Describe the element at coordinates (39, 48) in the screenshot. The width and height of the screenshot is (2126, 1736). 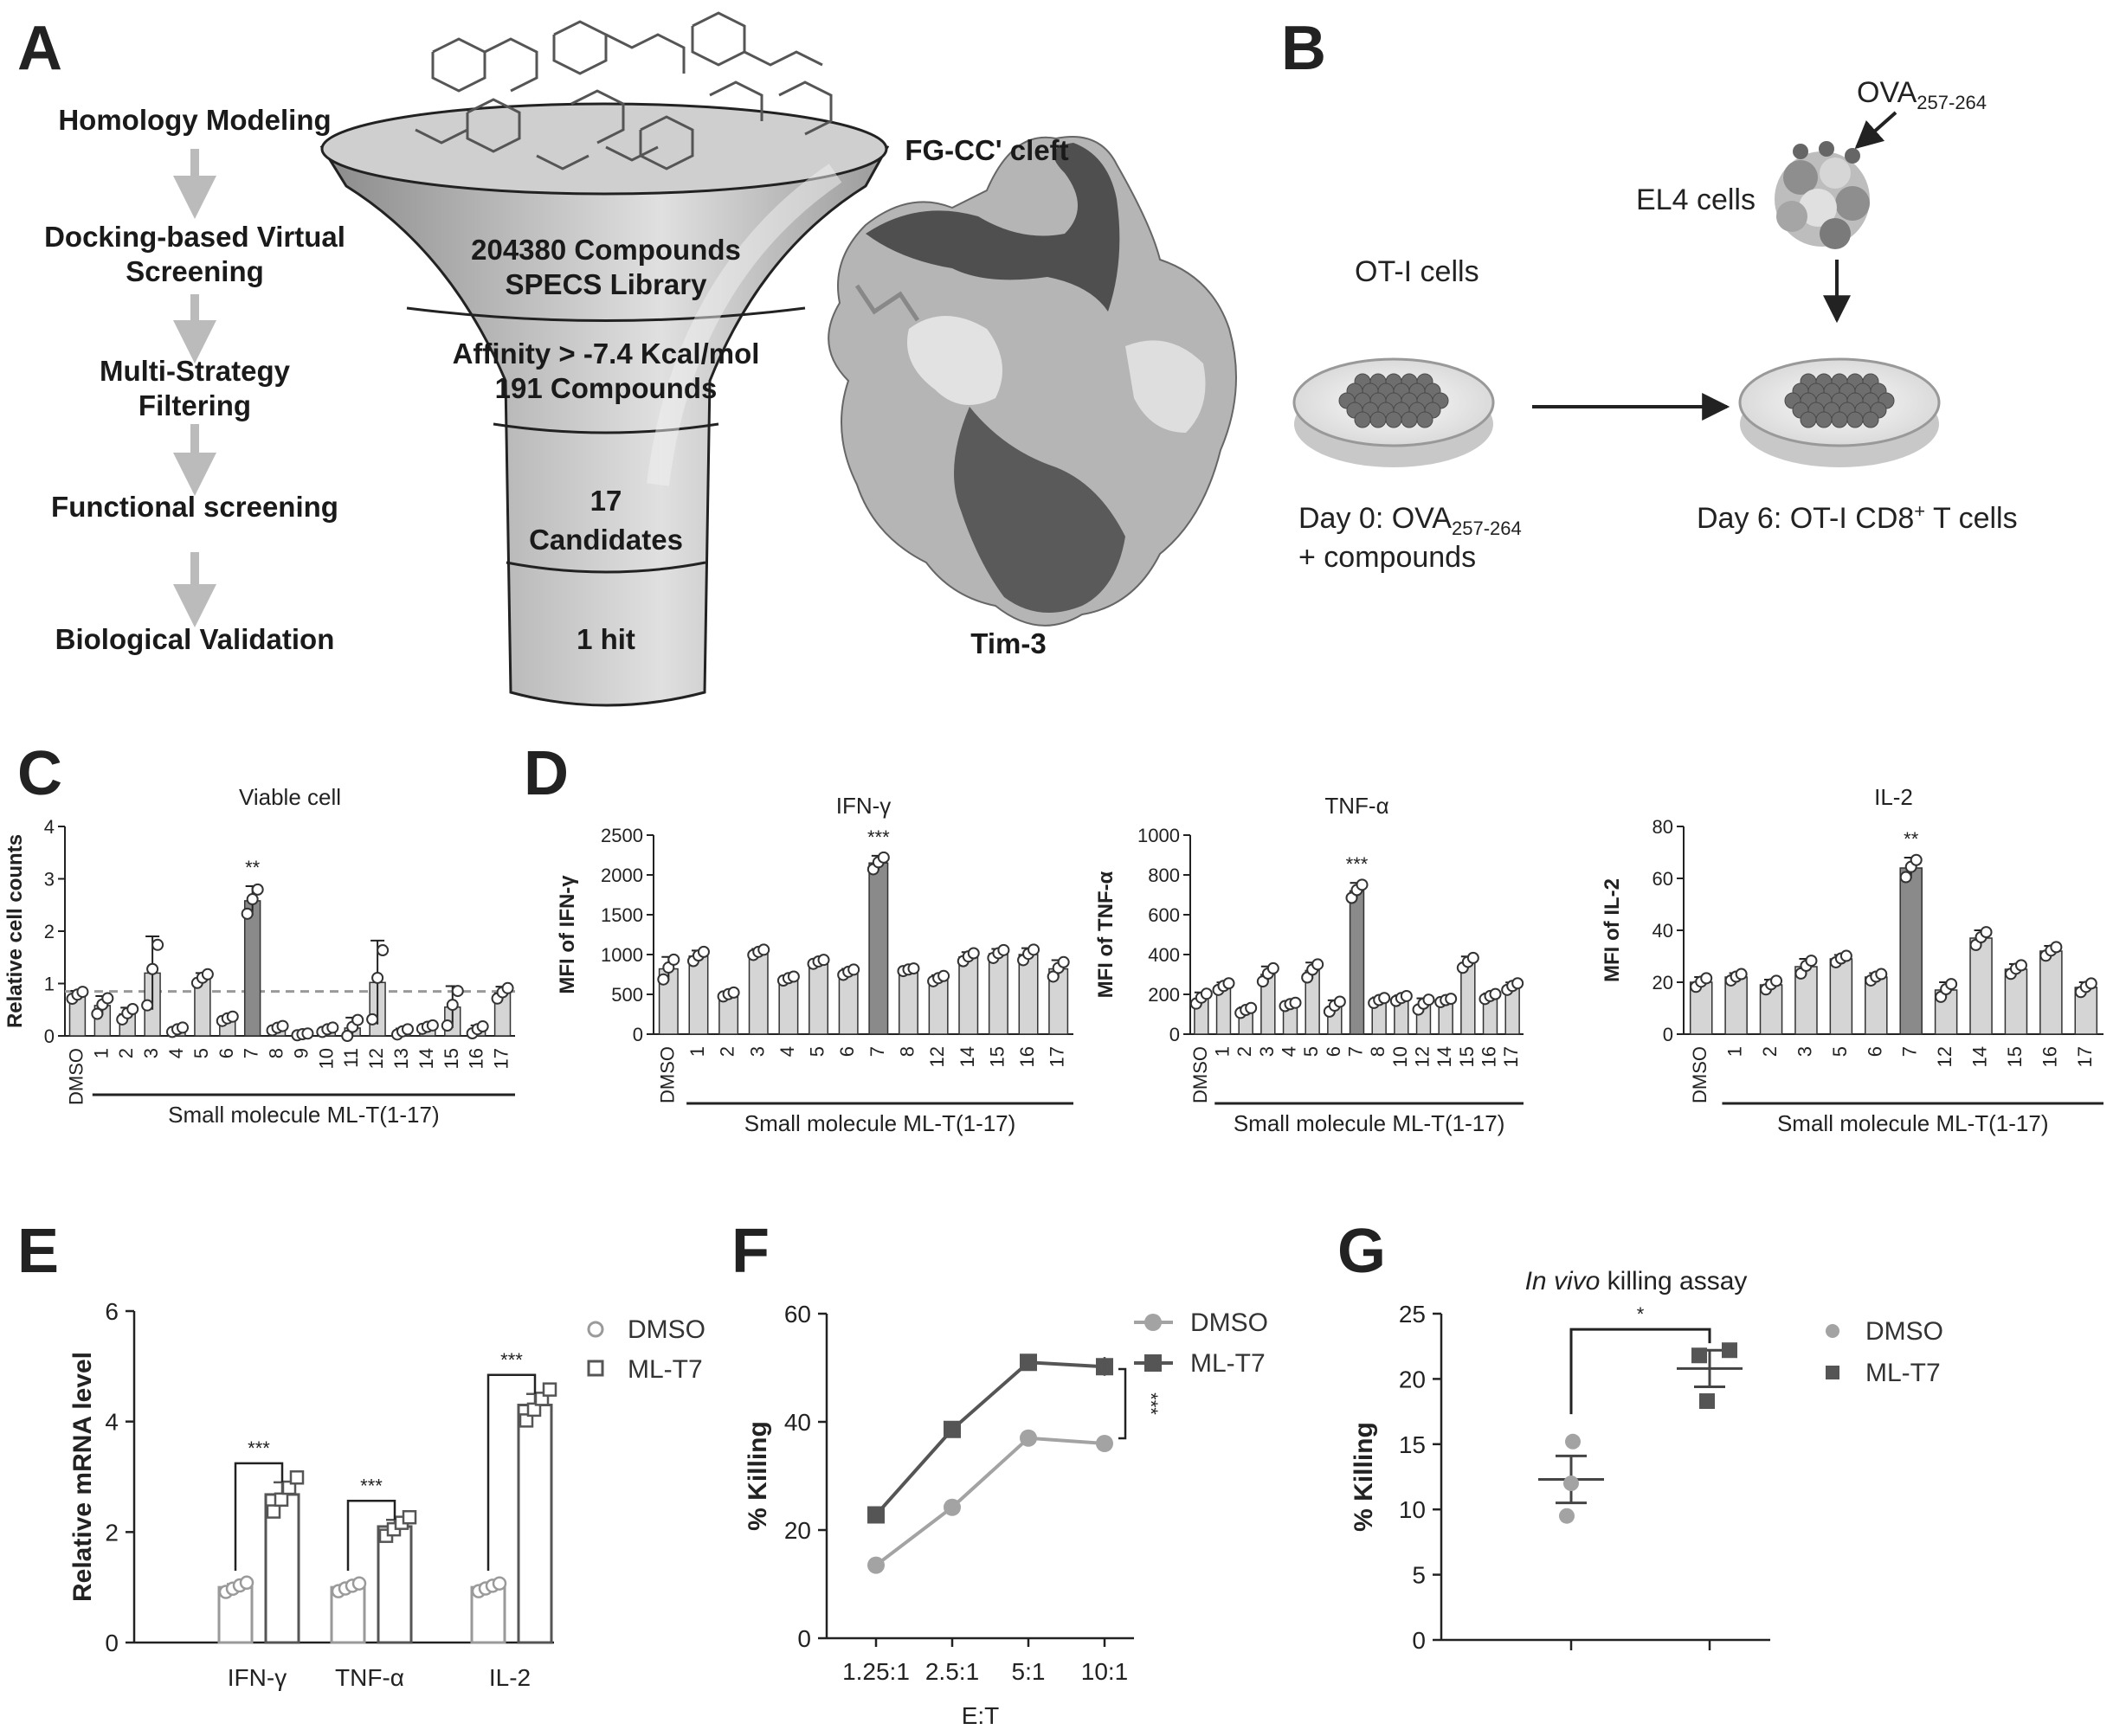
I see `panel-a-label: A` at that location.